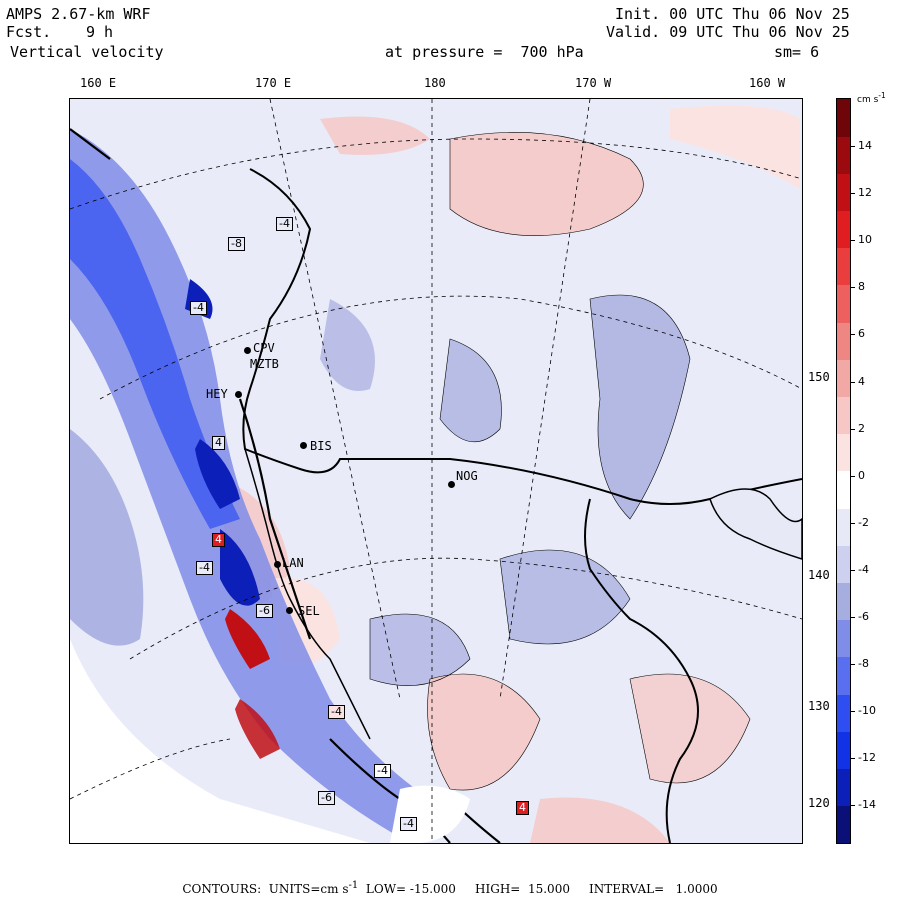 This screenshot has width=900, height=900. What do you see at coordinates (865, 240) in the screenshot?
I see `colorbar-tick-label: 10` at bounding box center [865, 240].